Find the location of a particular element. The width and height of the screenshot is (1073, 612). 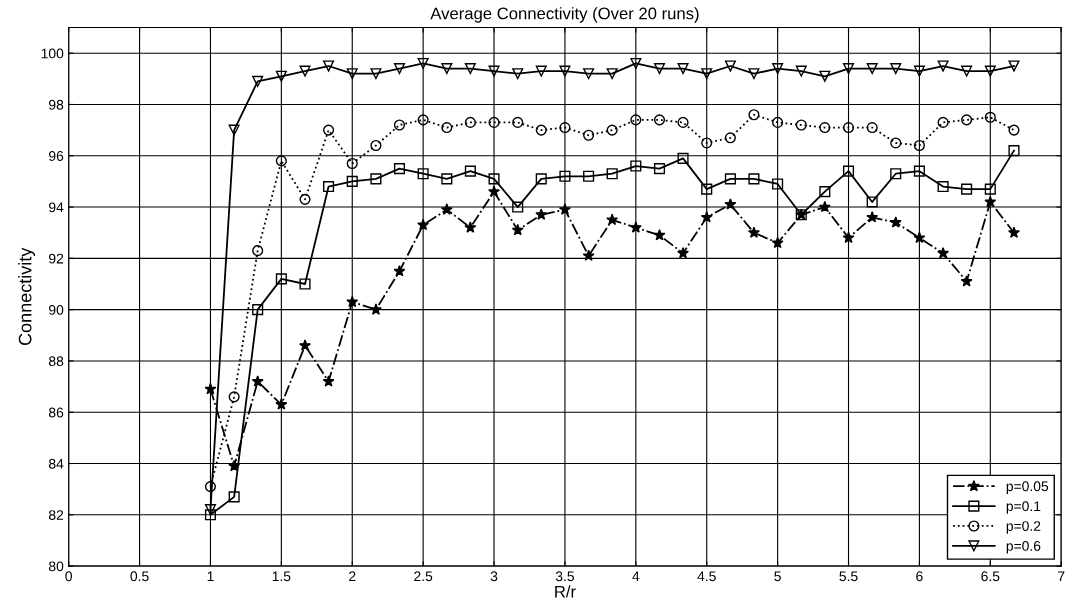

x-tick-label: 3 is located at coordinates (494, 576).